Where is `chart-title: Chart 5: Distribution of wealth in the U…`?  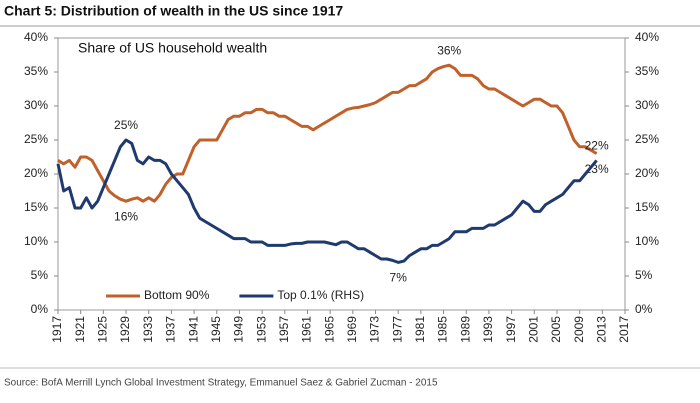 chart-title: Chart 5: Distribution of wealth in the U… is located at coordinates (173, 11).